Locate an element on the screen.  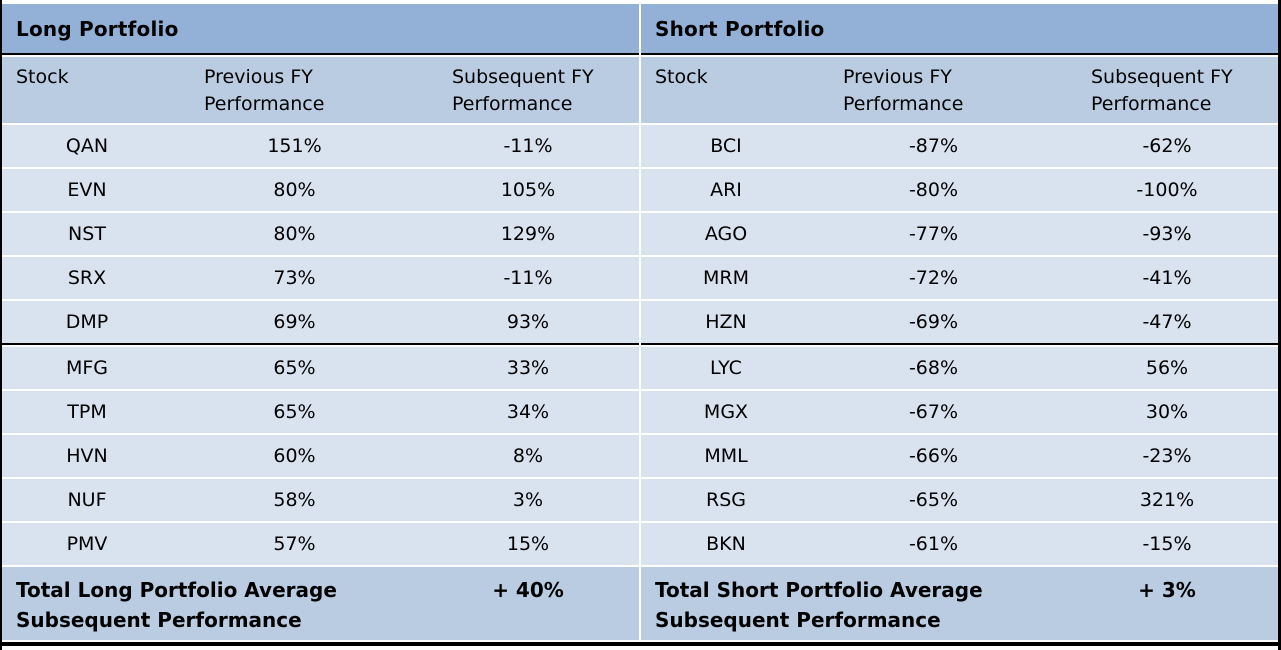
stock-cell: PMV is located at coordinates (87, 544).